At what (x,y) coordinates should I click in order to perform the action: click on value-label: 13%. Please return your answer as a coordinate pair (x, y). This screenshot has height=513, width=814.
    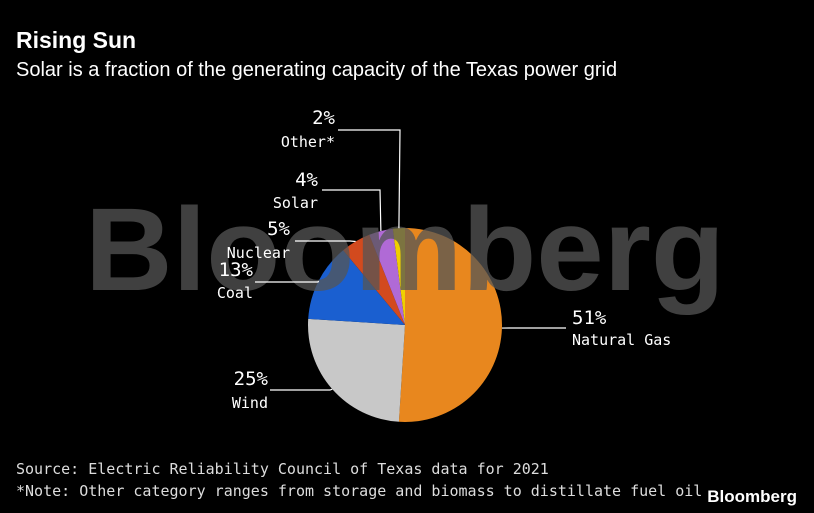
    Looking at the image, I should click on (236, 270).